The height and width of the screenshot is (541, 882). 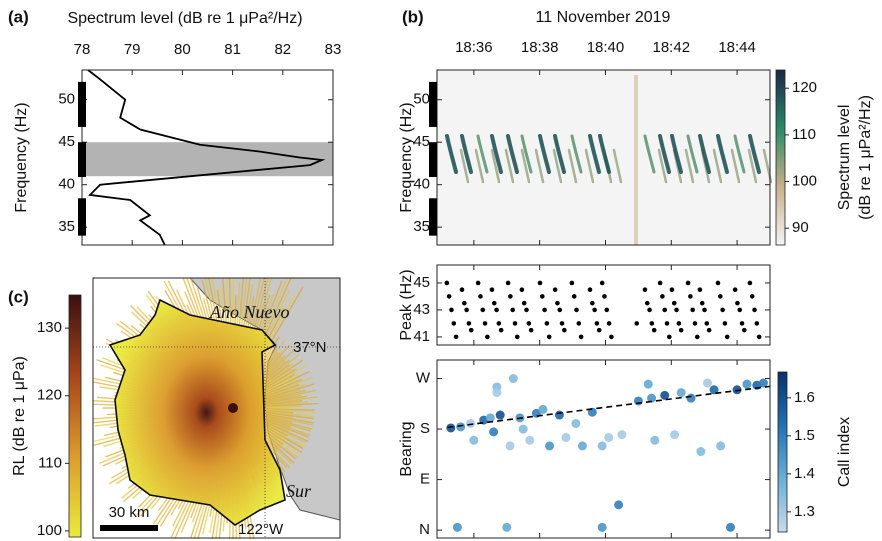 What do you see at coordinates (672, 47) in the screenshot?
I see `x-tick-label: 18:42` at bounding box center [672, 47].